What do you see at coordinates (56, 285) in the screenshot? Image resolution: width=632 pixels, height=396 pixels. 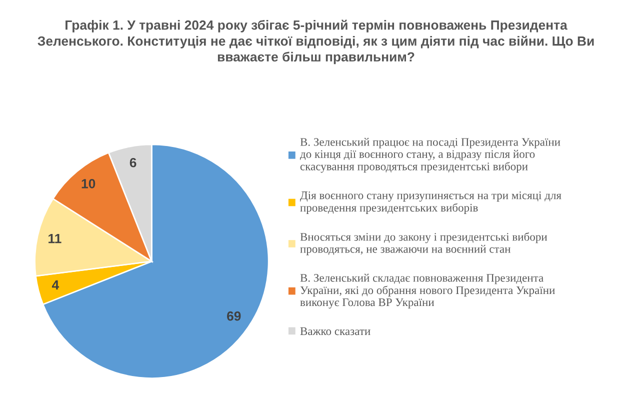 I see `data-label: 4` at bounding box center [56, 285].